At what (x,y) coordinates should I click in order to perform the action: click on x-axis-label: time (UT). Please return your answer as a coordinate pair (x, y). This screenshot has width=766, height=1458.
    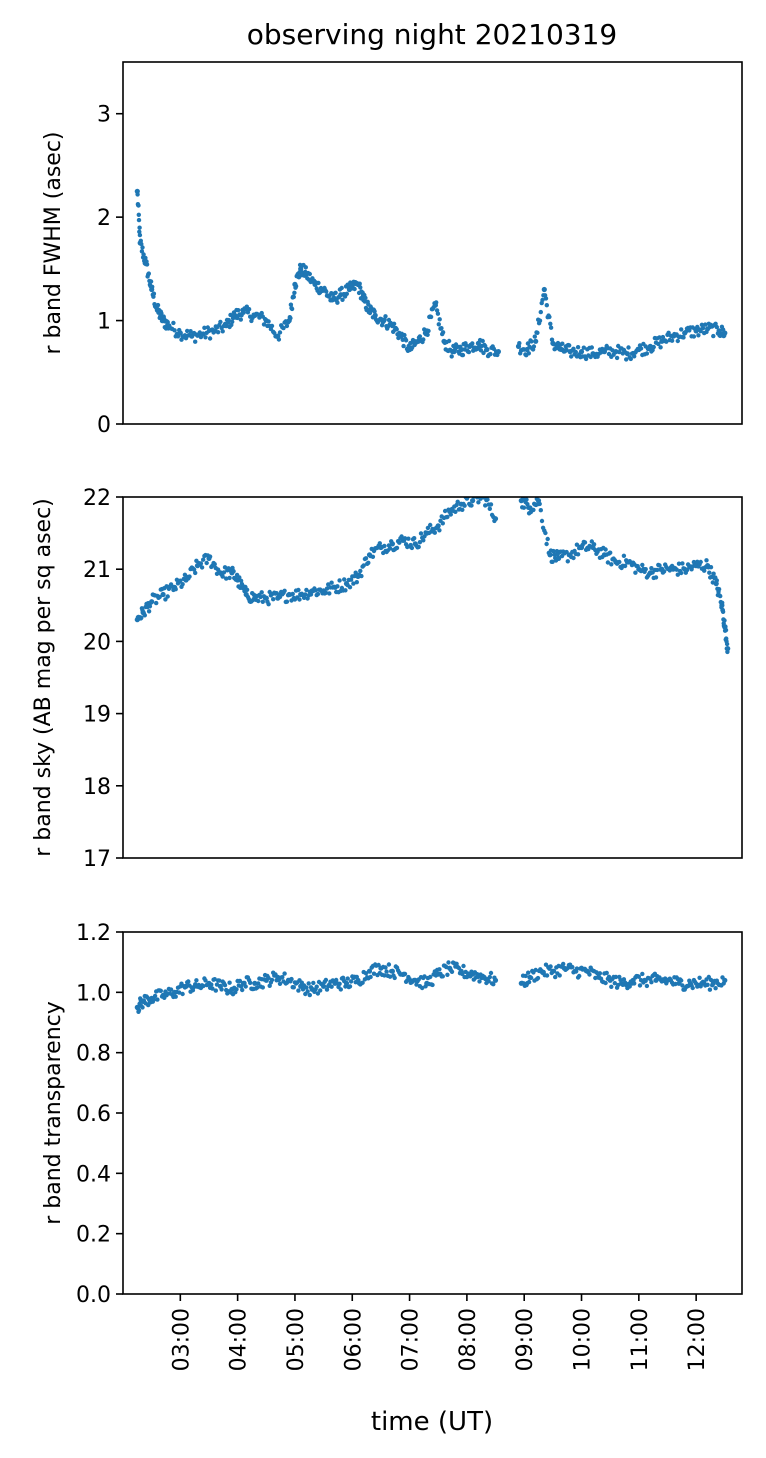
    Looking at the image, I should click on (432, 1422).